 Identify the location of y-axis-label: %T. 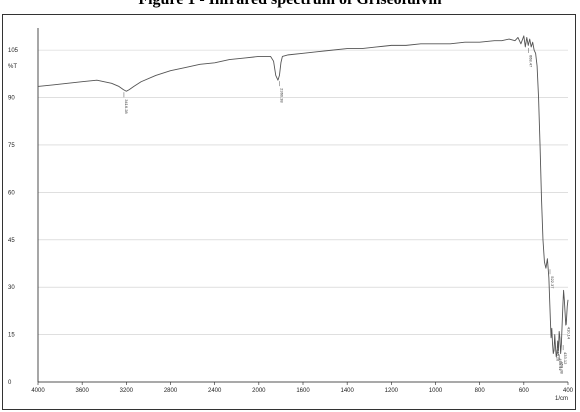
(12, 67).